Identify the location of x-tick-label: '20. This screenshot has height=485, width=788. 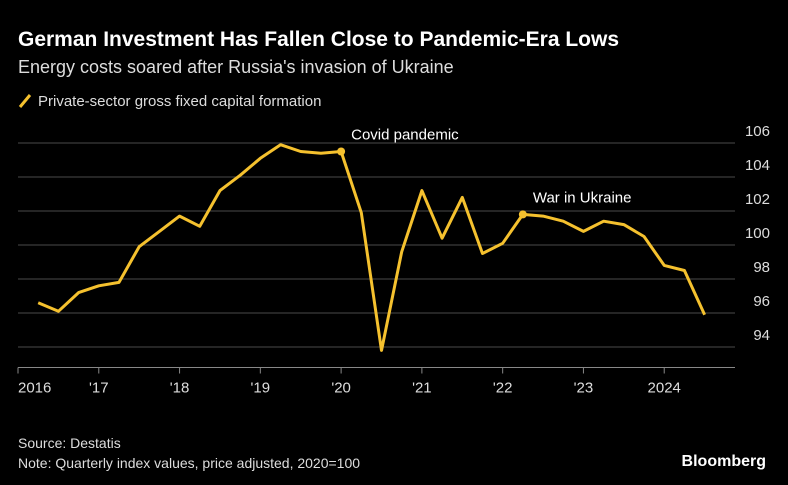
(341, 388).